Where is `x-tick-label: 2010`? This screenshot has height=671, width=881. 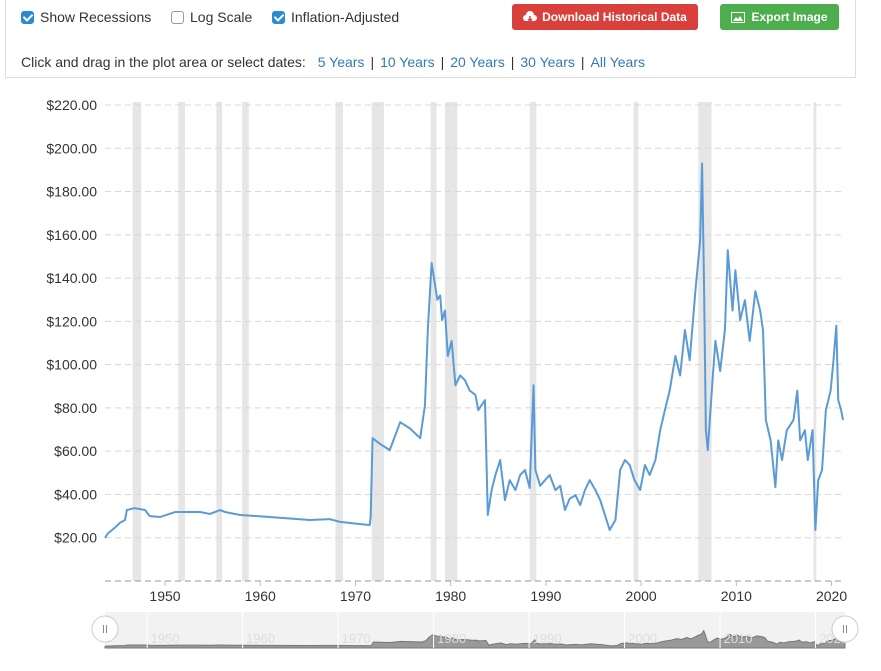 x-tick-label: 2010 is located at coordinates (736, 596).